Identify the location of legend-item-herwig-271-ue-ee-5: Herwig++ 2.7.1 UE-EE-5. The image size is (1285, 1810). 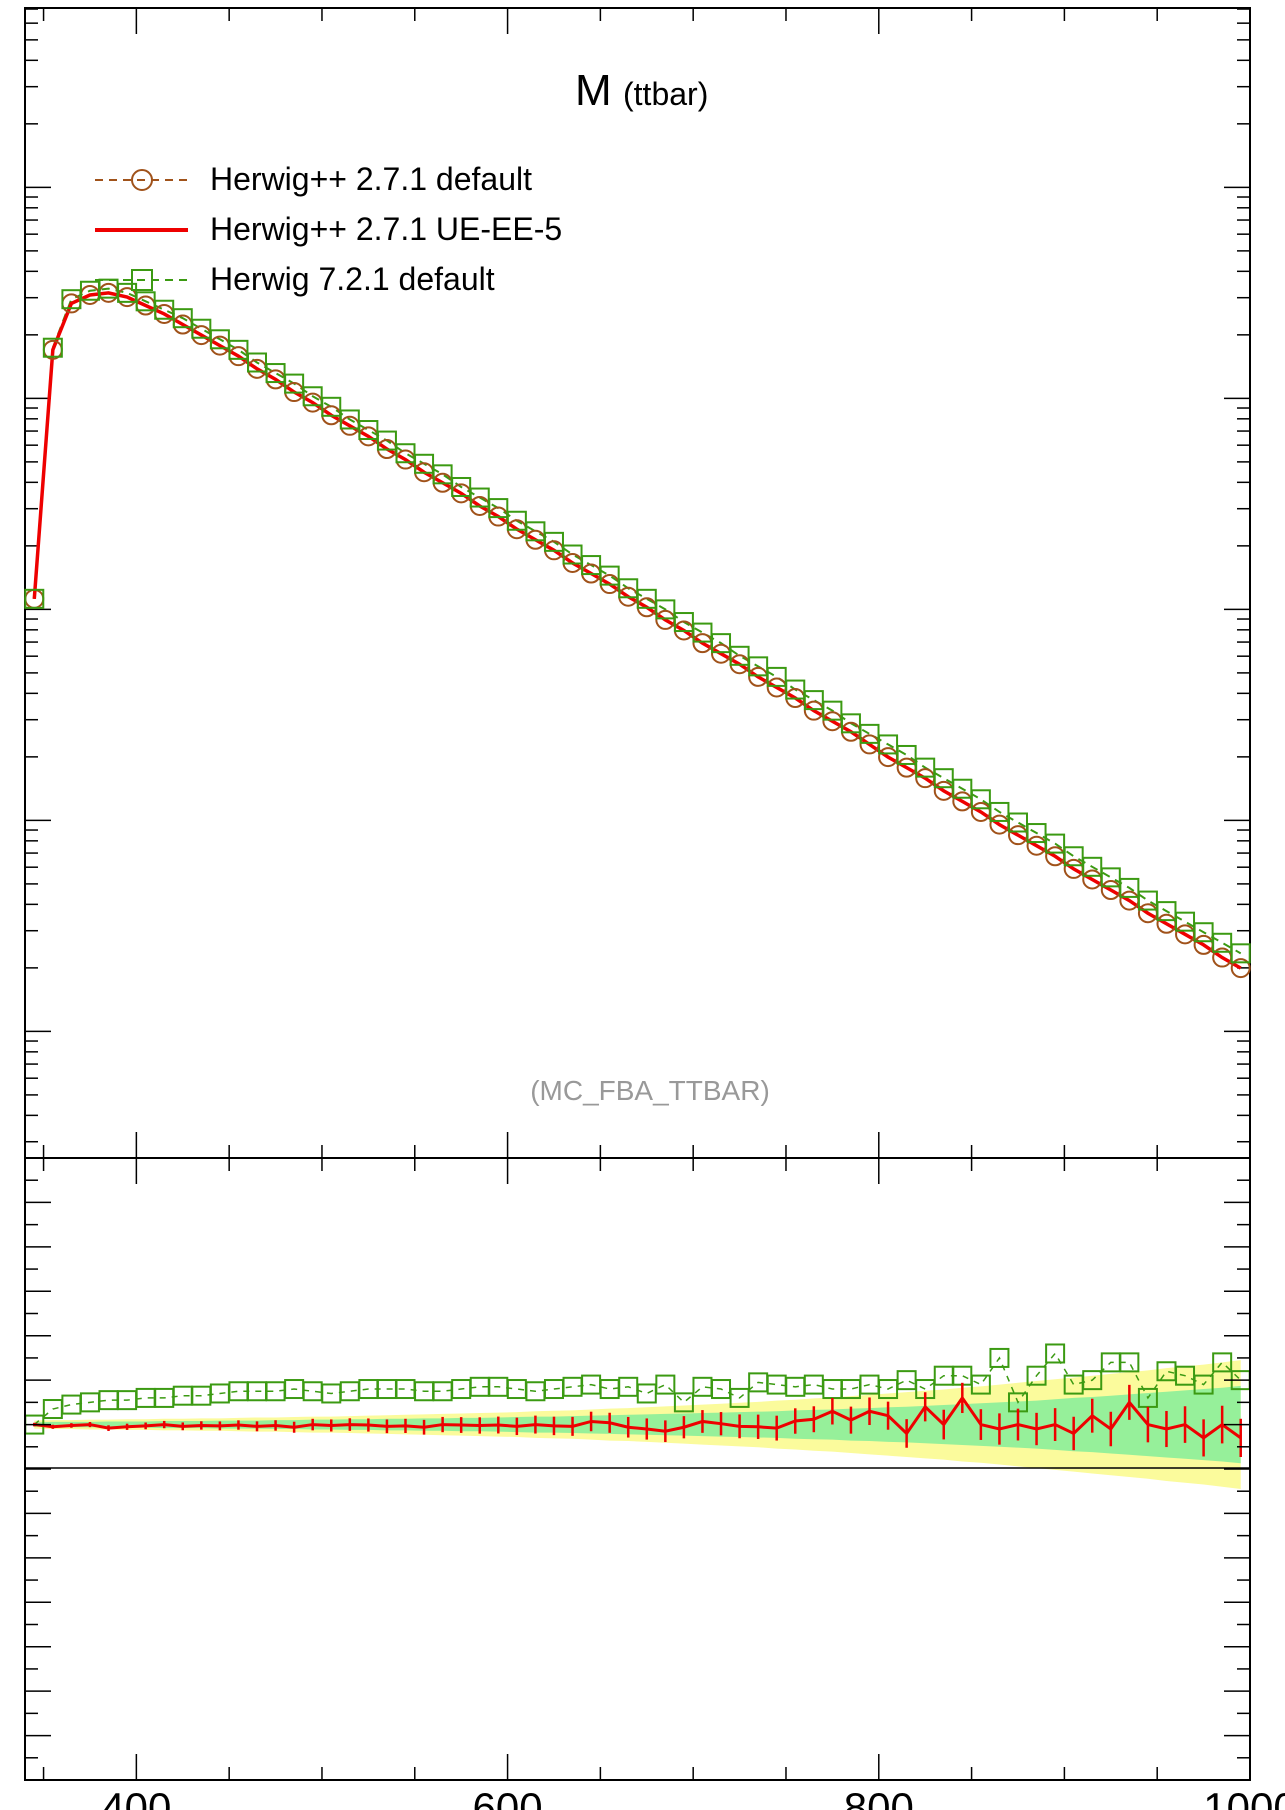
(328, 229).